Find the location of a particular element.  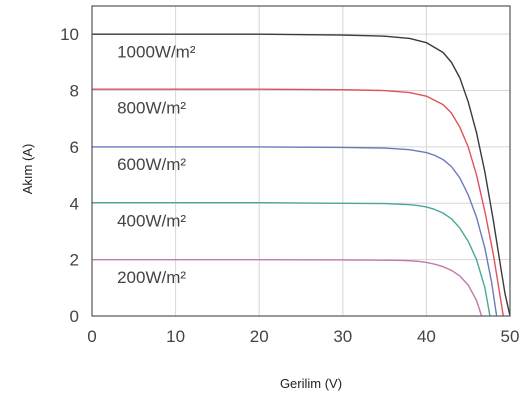

y-tick-label: 8 is located at coordinates (74, 91).